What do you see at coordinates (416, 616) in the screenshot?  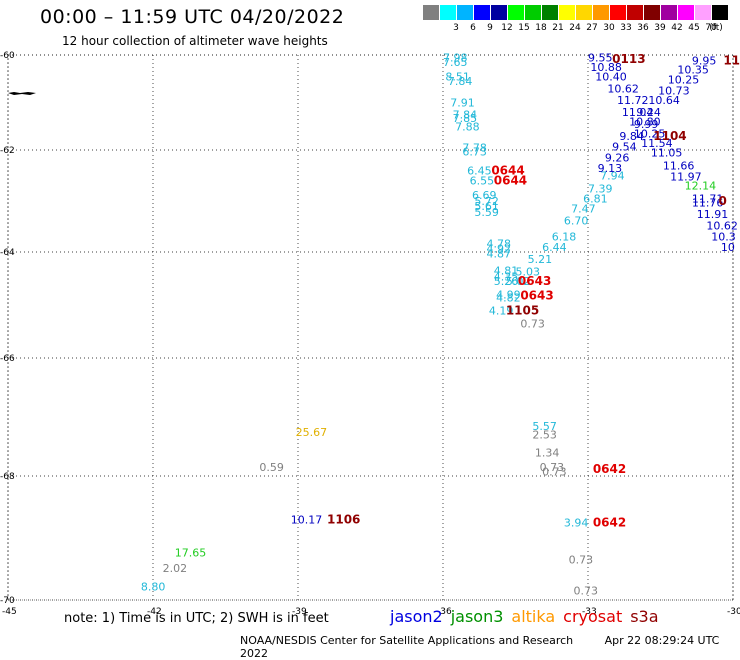 I see `satellite-jason2: jason2` at bounding box center [416, 616].